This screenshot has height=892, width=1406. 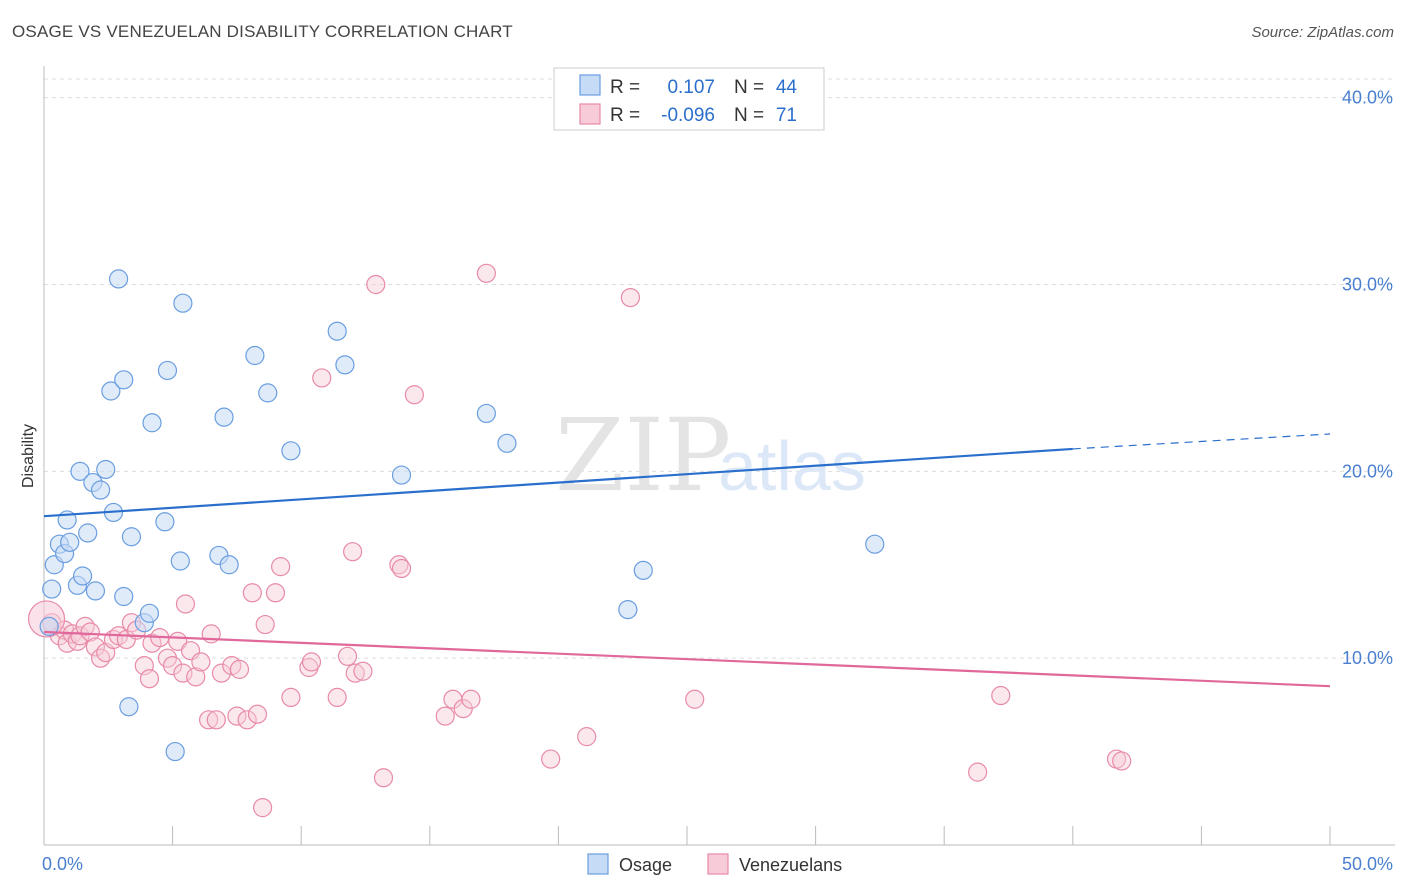 What do you see at coordinates (1322, 32) in the screenshot?
I see `source-credit: Source: ZipAtlas.com` at bounding box center [1322, 32].